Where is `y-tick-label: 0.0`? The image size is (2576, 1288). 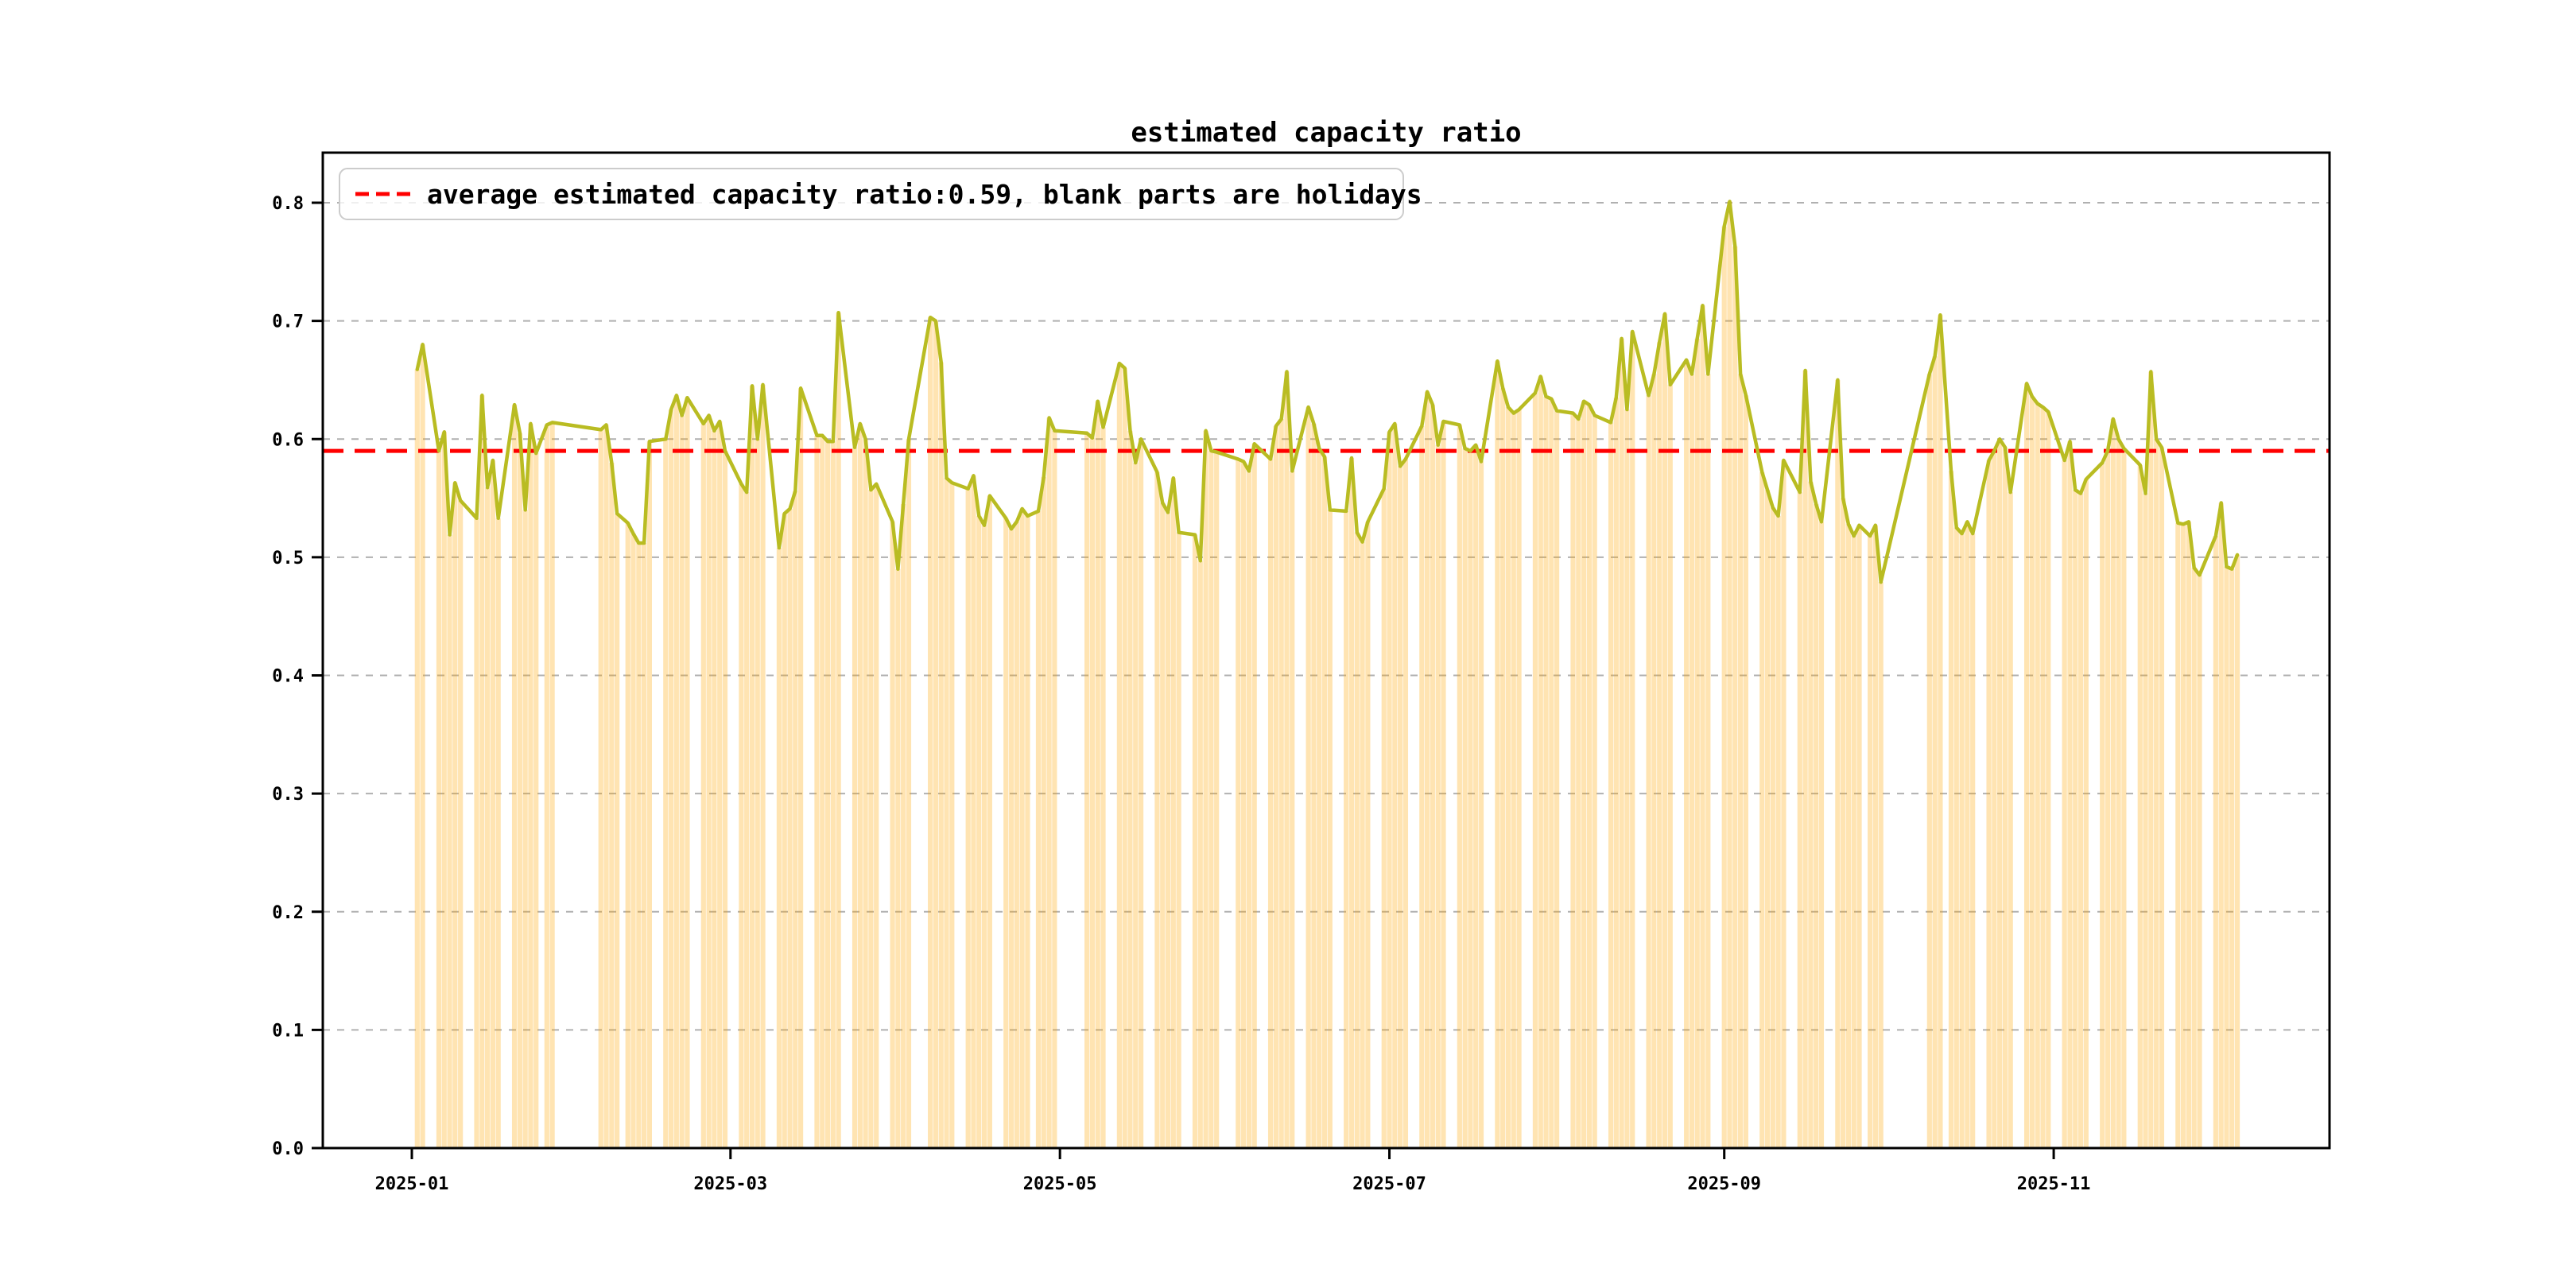
y-tick-label: 0.0 is located at coordinates (288, 1149).